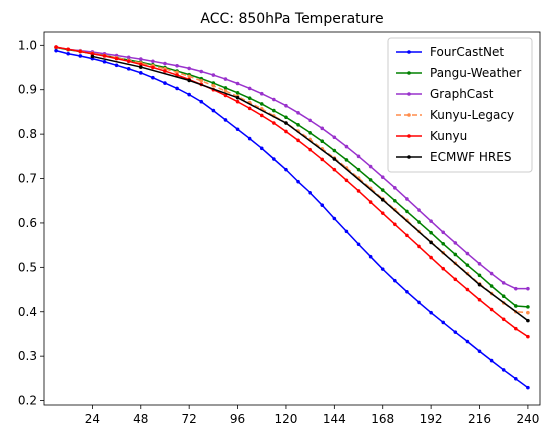 Image resolution: width=547 pixels, height=433 pixels. Describe the element at coordinates (334, 419) in the screenshot. I see `x-tick-label: 144` at that location.